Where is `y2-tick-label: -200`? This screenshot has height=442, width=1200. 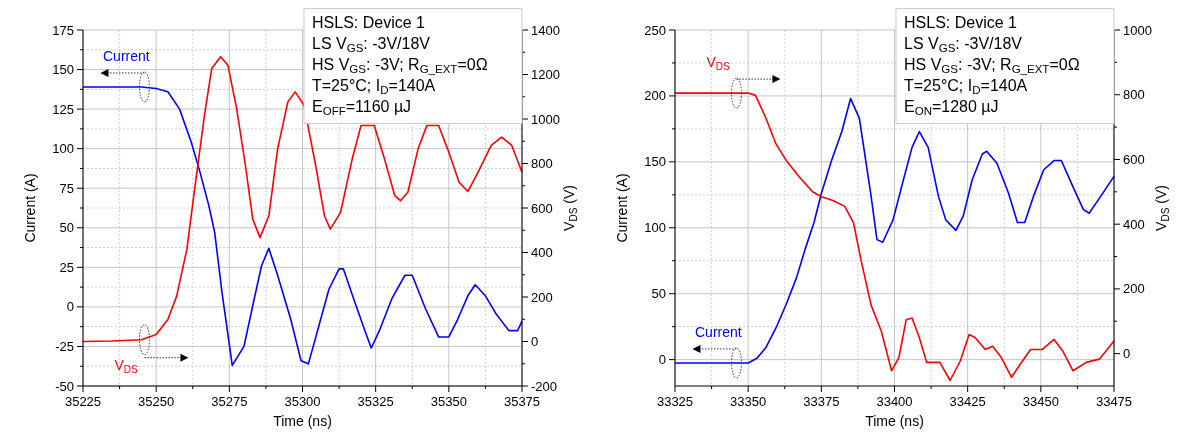 y2-tick-label: -200 is located at coordinates (544, 386).